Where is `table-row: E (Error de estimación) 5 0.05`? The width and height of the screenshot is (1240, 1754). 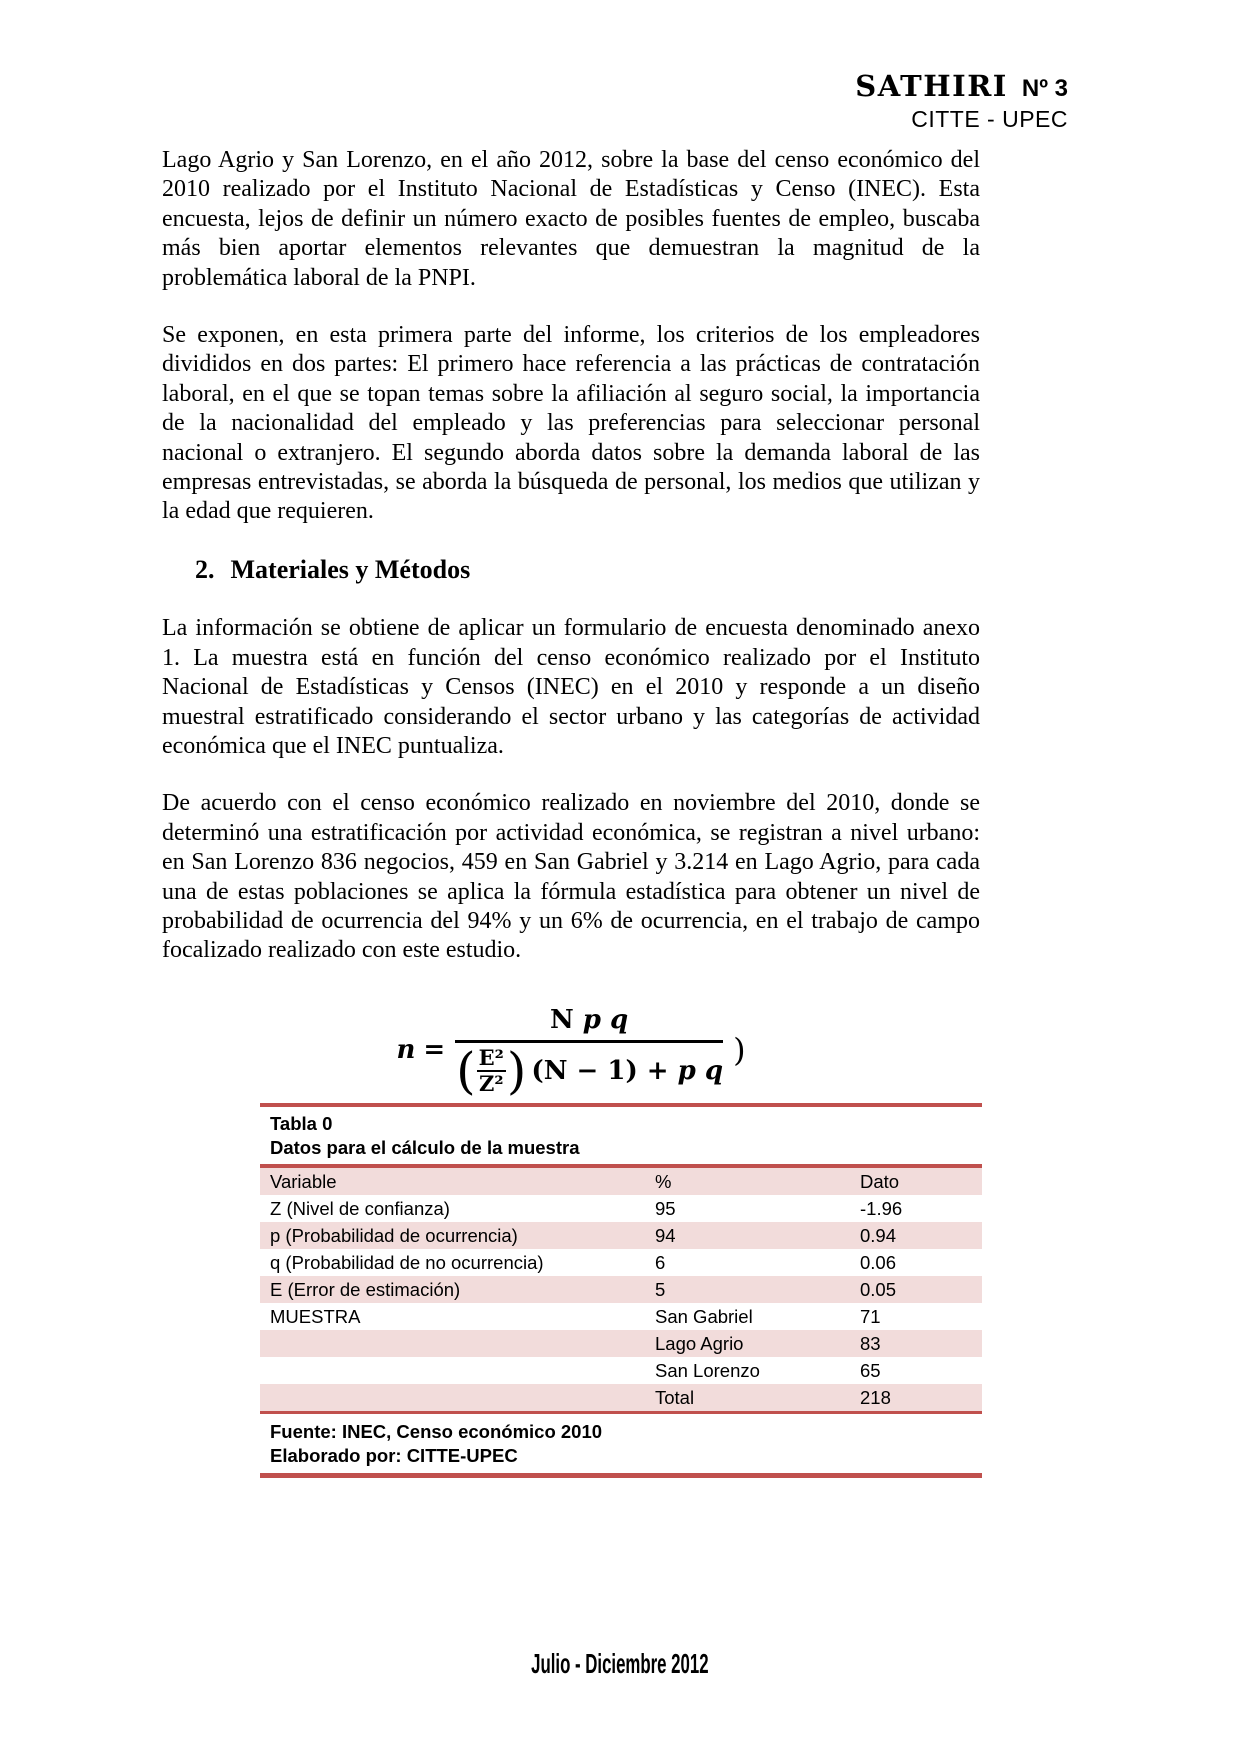
table-row: E (Error de estimación) 5 0.05 is located at coordinates (621, 1289).